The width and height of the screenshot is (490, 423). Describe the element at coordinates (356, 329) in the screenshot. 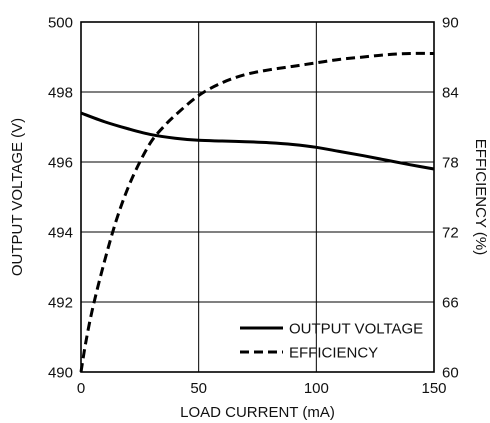

I see `legend-label-output-voltage: OUTPUT VOLTAGE` at that location.